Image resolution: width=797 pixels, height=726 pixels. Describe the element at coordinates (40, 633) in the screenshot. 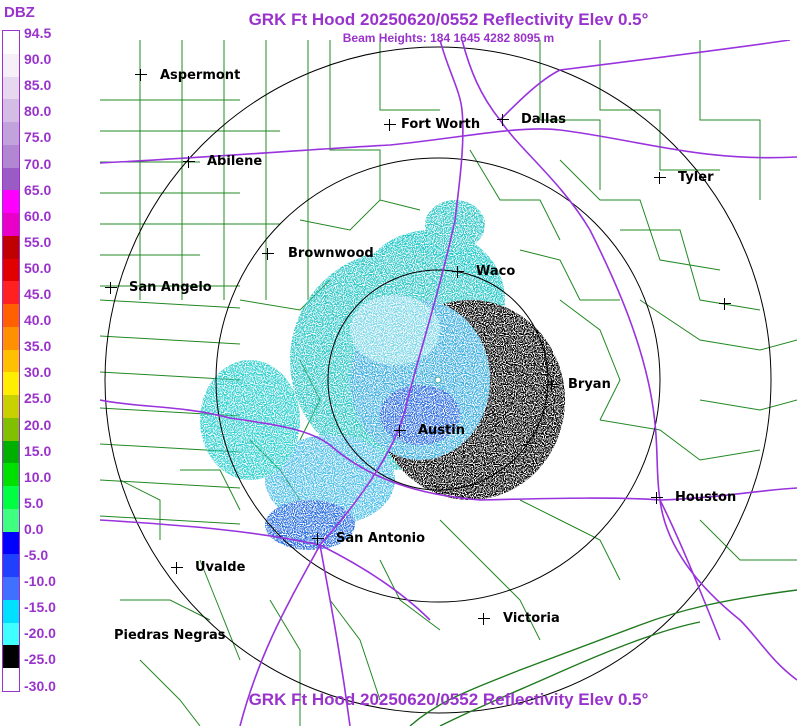

I see `color-scale-tick-label: -20.0` at that location.